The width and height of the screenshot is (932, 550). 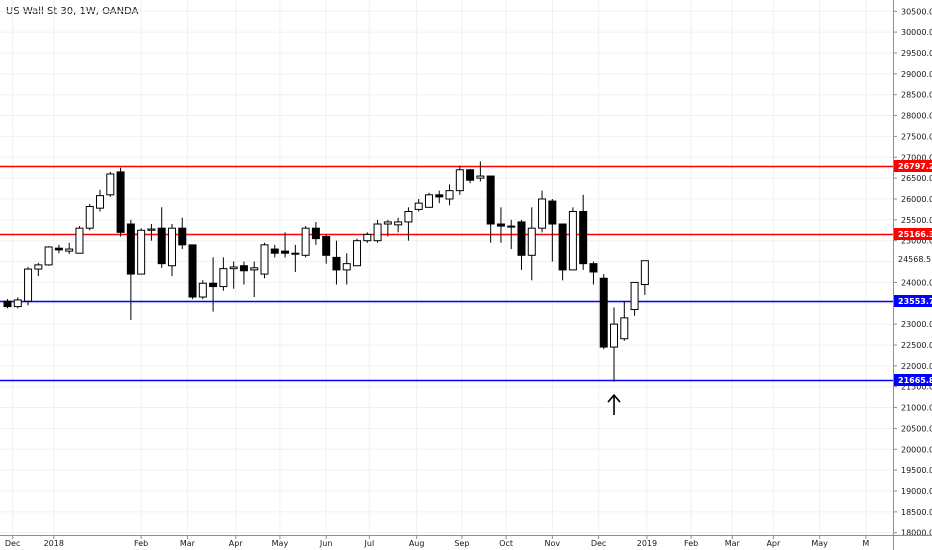 What do you see at coordinates (916, 220) in the screenshot?
I see `price-tick-label: 25500.0` at bounding box center [916, 220].